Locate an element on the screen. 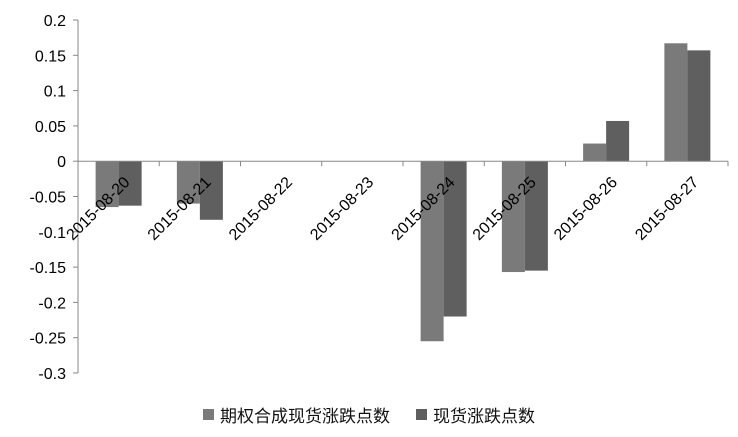 The height and width of the screenshot is (437, 738). legend-label-series-2: 现货涨跌点数 is located at coordinates (484, 416).